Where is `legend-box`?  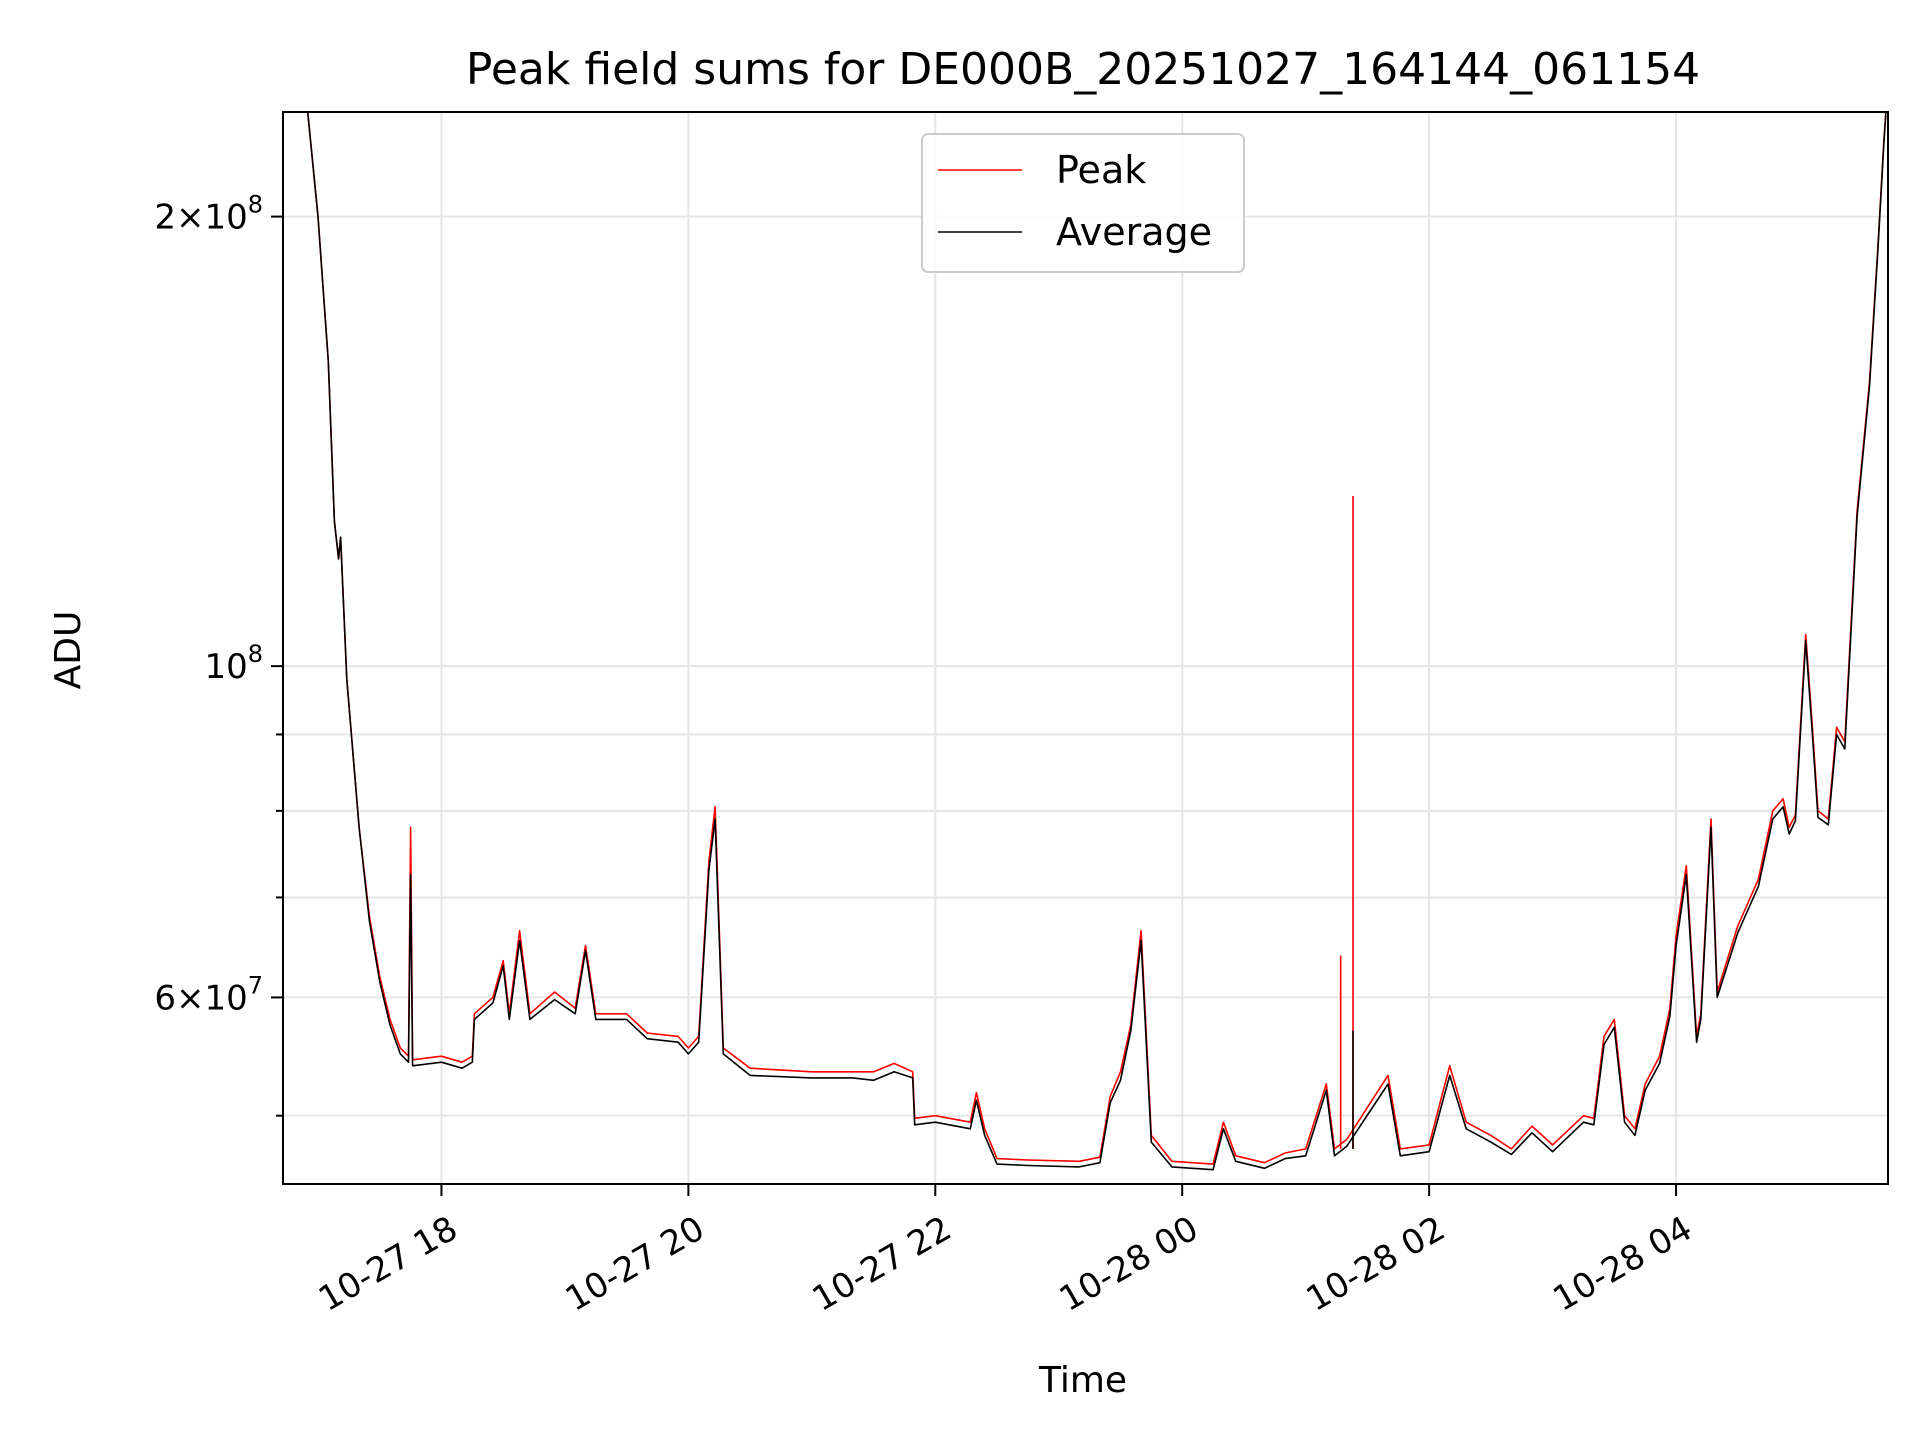 legend-box is located at coordinates (1083, 203).